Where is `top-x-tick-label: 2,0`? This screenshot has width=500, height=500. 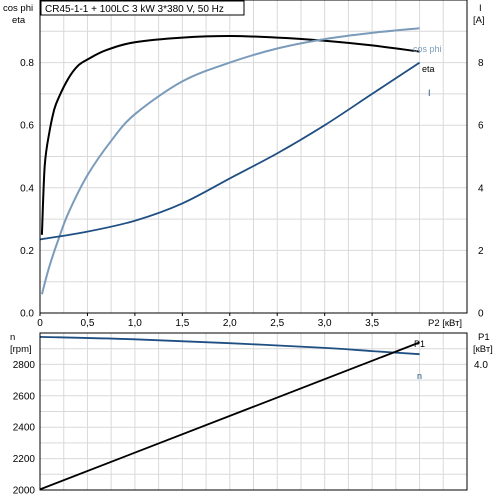
top-x-tick-label: 2,0 is located at coordinates (230, 323).